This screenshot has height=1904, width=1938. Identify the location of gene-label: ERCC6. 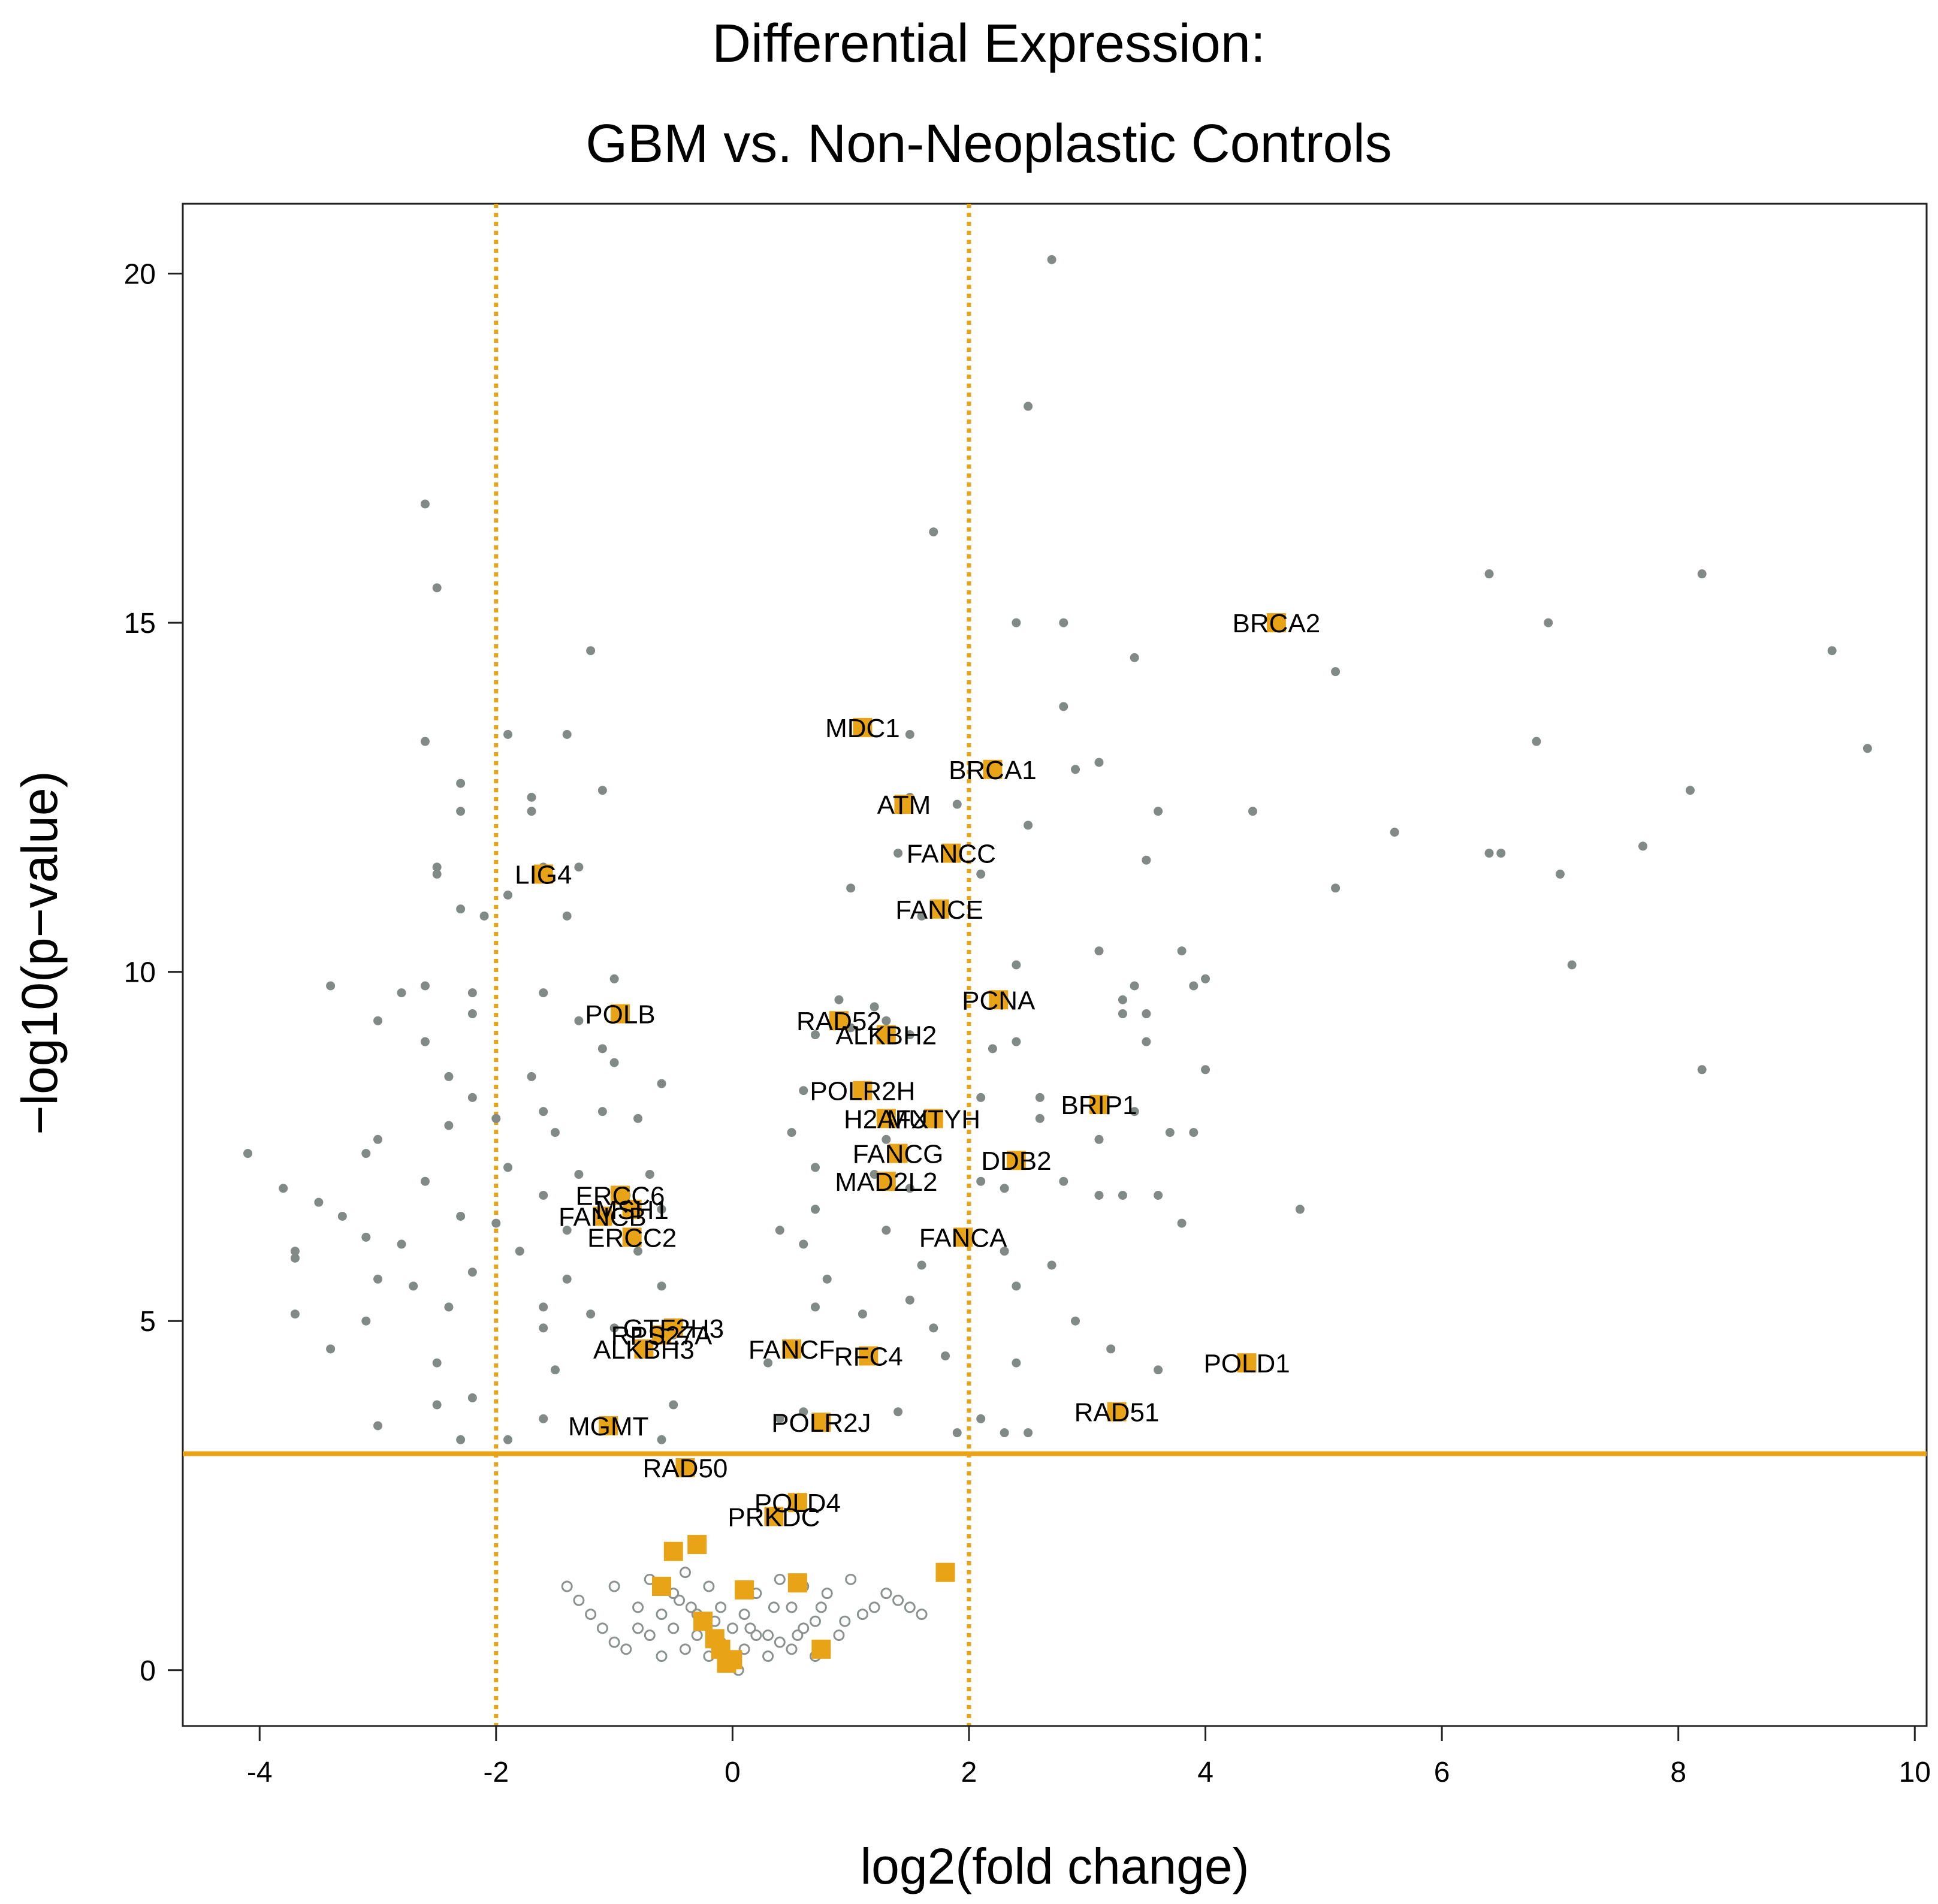
(620, 1196).